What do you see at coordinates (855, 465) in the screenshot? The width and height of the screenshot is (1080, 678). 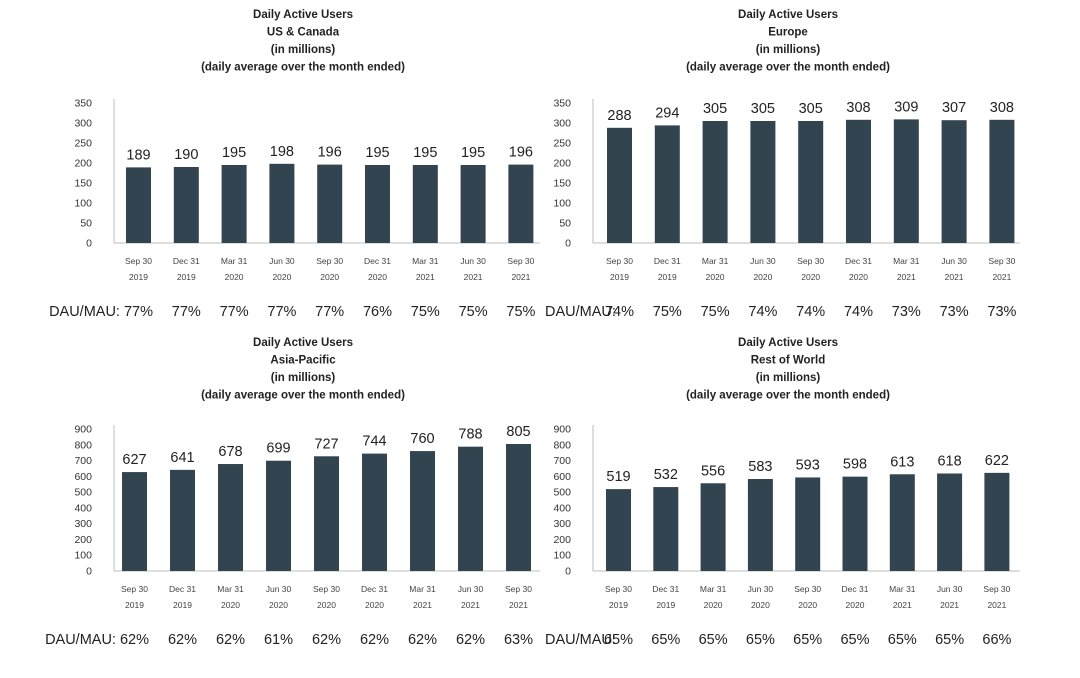 I see `rest-of-world-value-label-6: 598` at bounding box center [855, 465].